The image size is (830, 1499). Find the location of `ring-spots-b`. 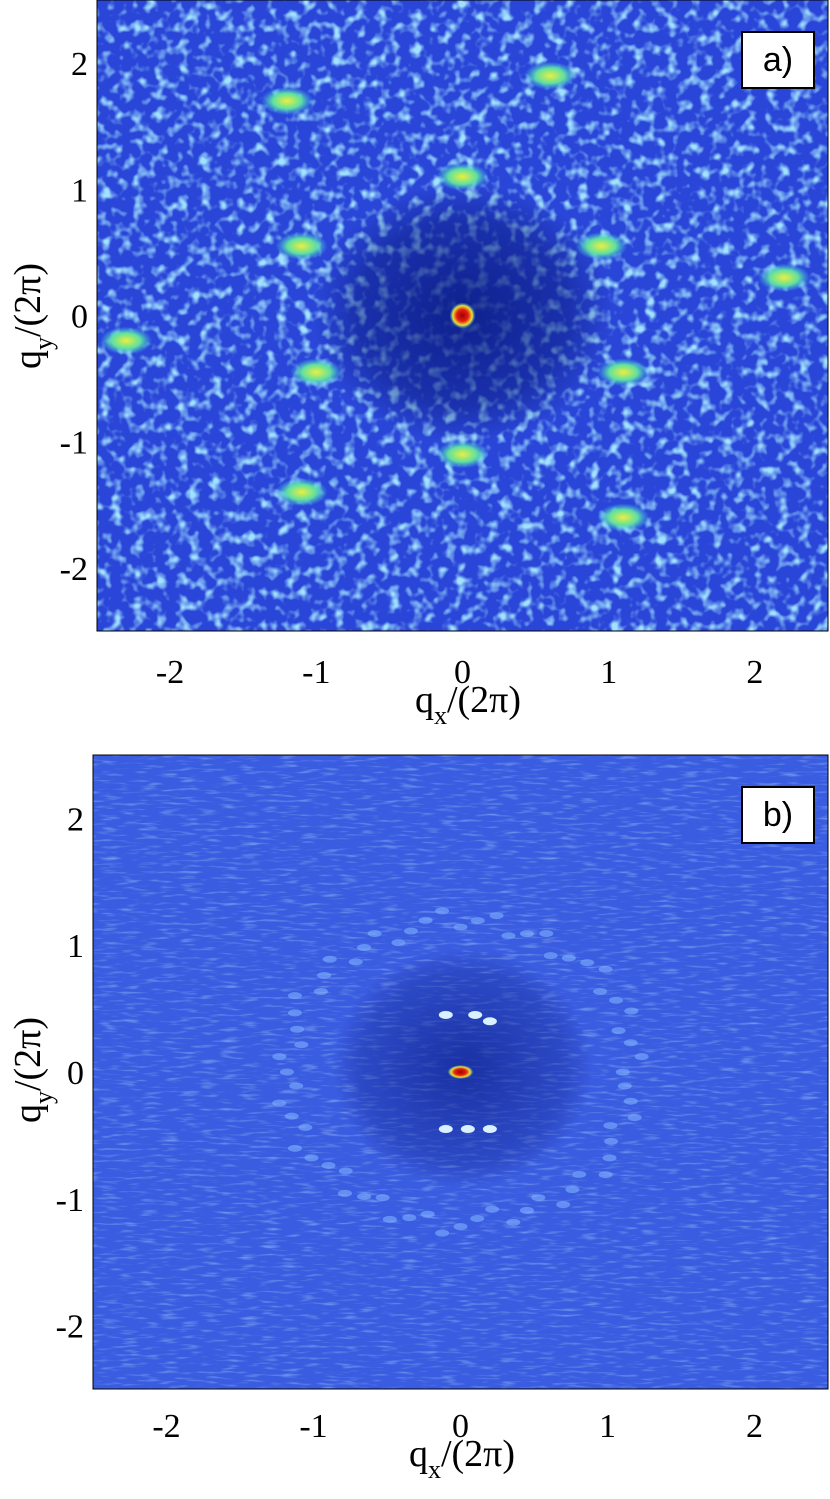

ring-spots-b is located at coordinates (460, 1072).